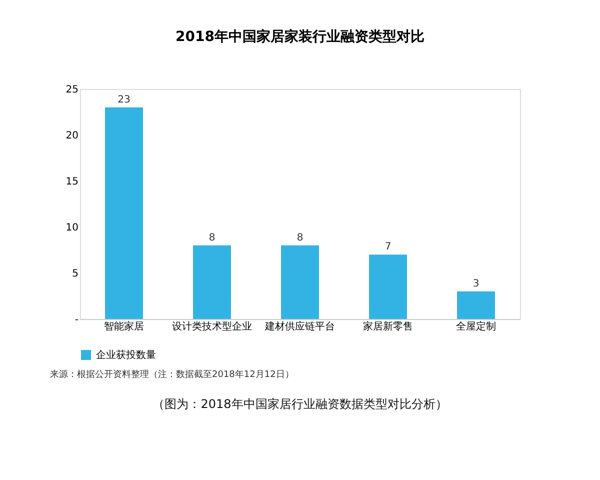 This screenshot has width=600, height=480. I want to click on text: （图为：2018年中国家居行业融资数据类型对比分析）, so click(300, 404).